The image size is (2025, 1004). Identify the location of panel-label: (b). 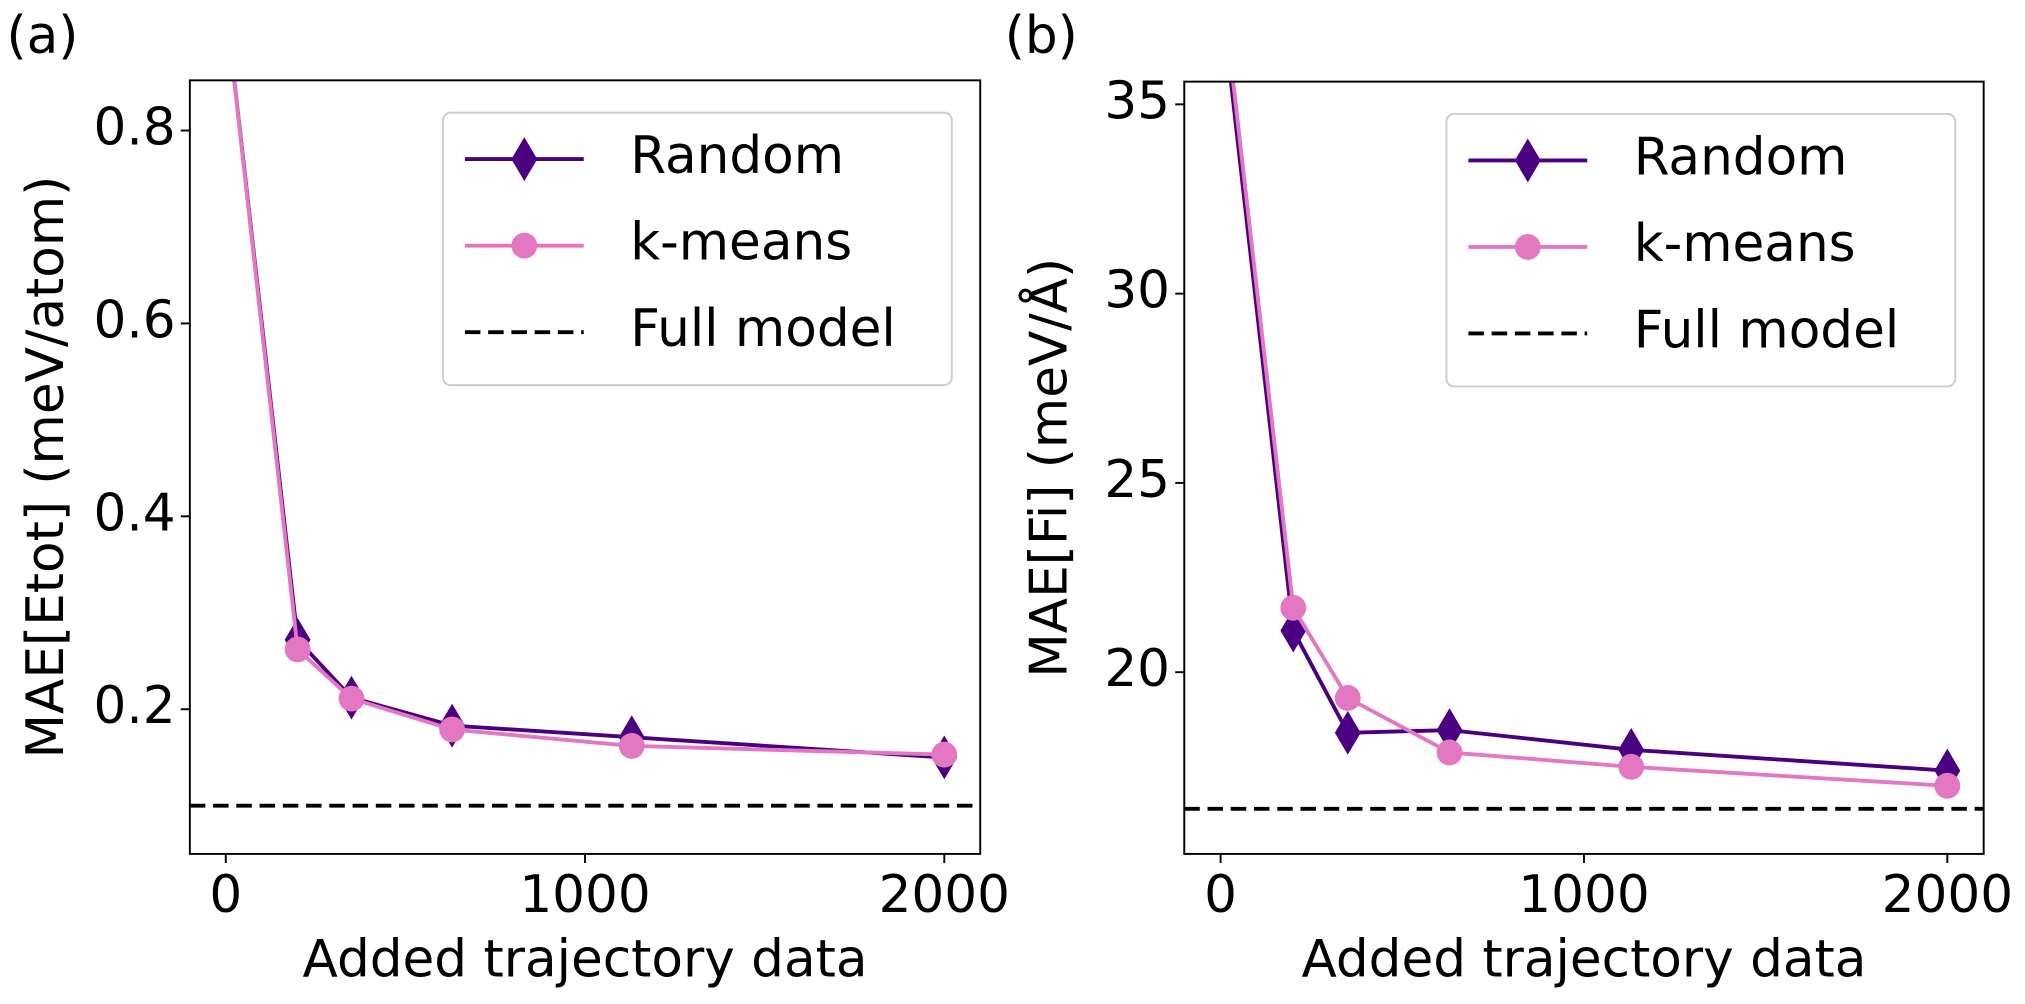
(1041, 36).